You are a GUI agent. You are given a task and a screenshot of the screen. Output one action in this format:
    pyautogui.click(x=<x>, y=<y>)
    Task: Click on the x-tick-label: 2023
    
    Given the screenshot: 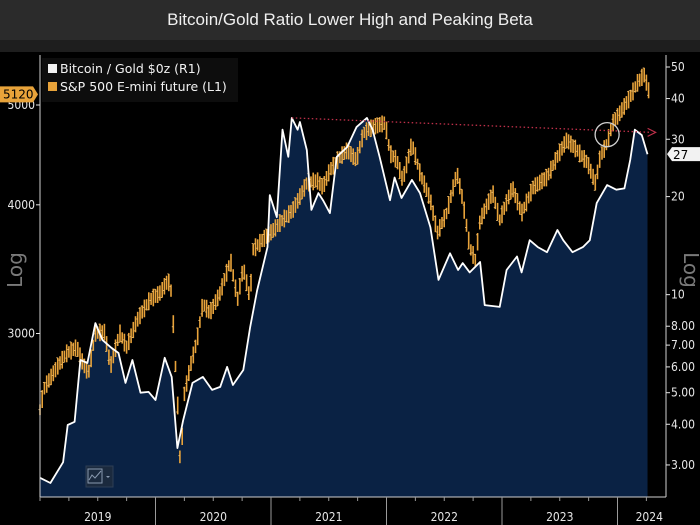 What is the action you would take?
    pyautogui.click(x=559, y=517)
    